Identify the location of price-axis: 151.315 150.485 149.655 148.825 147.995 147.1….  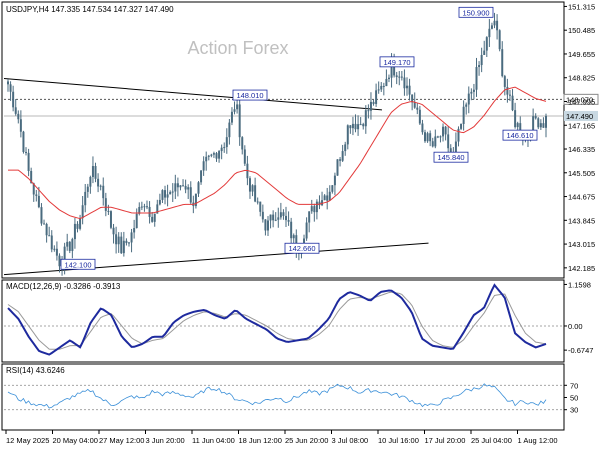
(579, 137).